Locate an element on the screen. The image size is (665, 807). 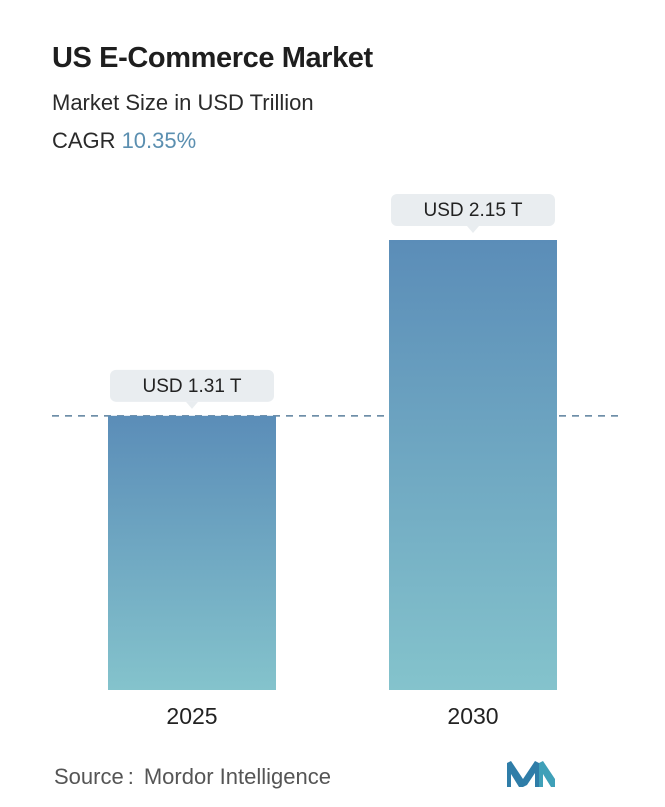
x-tick-label-2030: 2030 is located at coordinates (472, 716).